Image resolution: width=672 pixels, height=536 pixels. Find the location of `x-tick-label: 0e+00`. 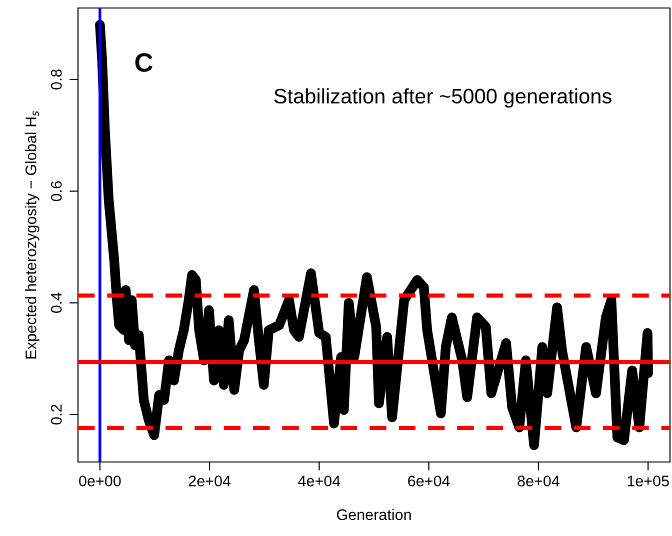

x-tick-label: 0e+00 is located at coordinates (100, 481).